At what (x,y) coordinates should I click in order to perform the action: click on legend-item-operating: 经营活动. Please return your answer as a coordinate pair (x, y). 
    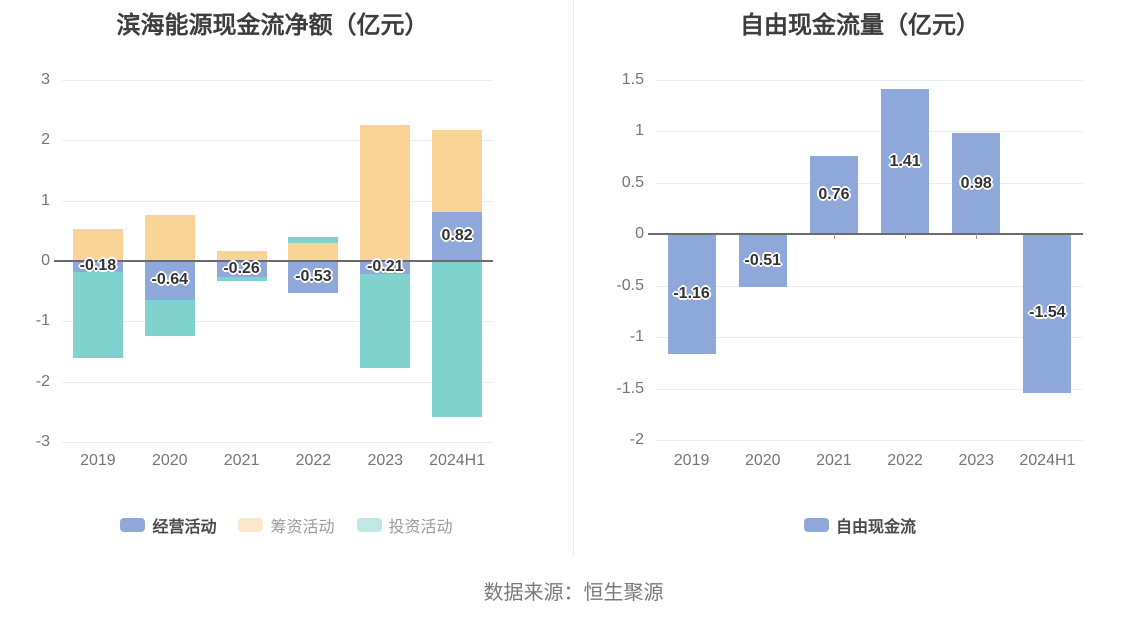
    Looking at the image, I should click on (168, 525).